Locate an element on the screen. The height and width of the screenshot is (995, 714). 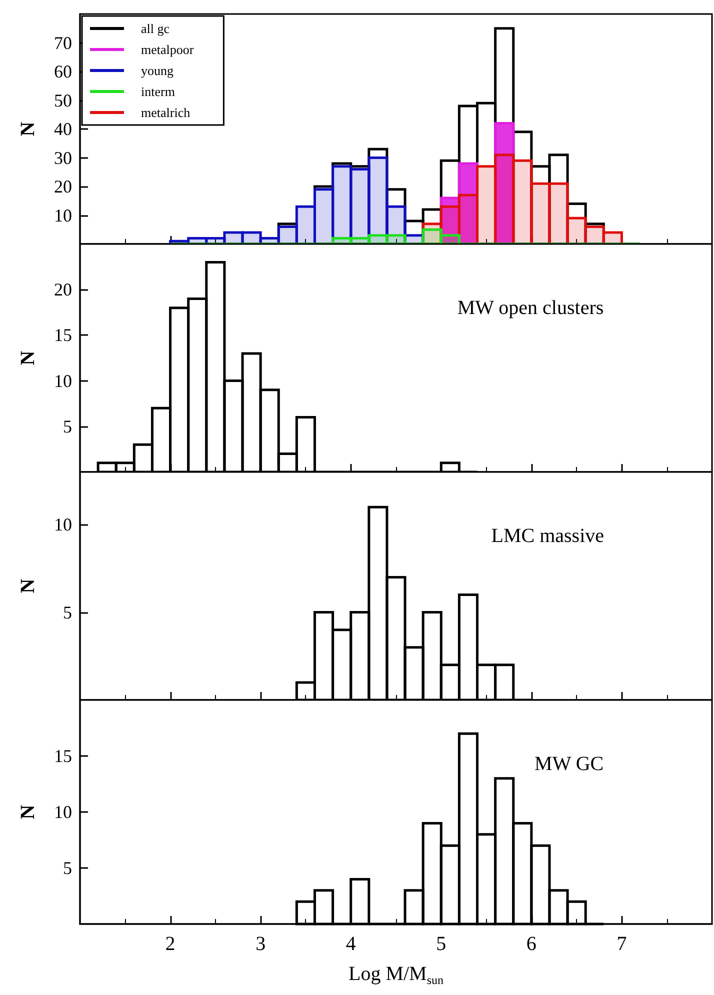
x-tick-label: 2 is located at coordinates (170, 944).